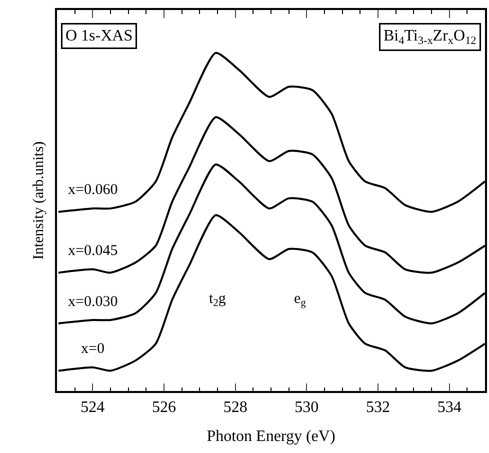 Image resolution: width=489 pixels, height=453 pixels. I want to click on text: O 1s-XAS, so click(99, 36).